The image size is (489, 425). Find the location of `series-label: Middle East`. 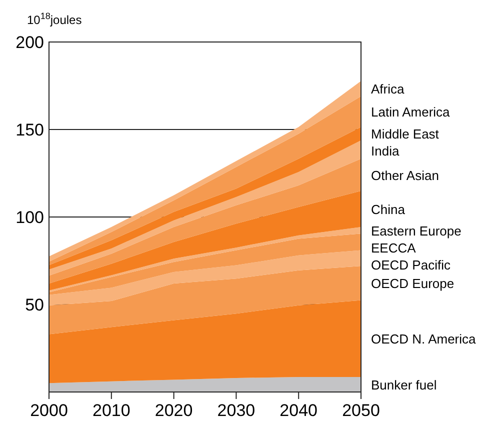

series-label: Middle East is located at coordinates (405, 134).